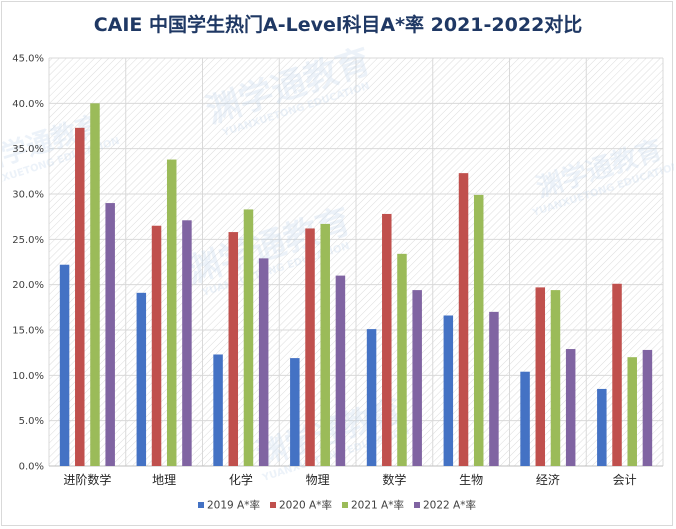 The image size is (676, 529). Describe the element at coordinates (164, 480) in the screenshot. I see `x-category-label: 地理` at that location.